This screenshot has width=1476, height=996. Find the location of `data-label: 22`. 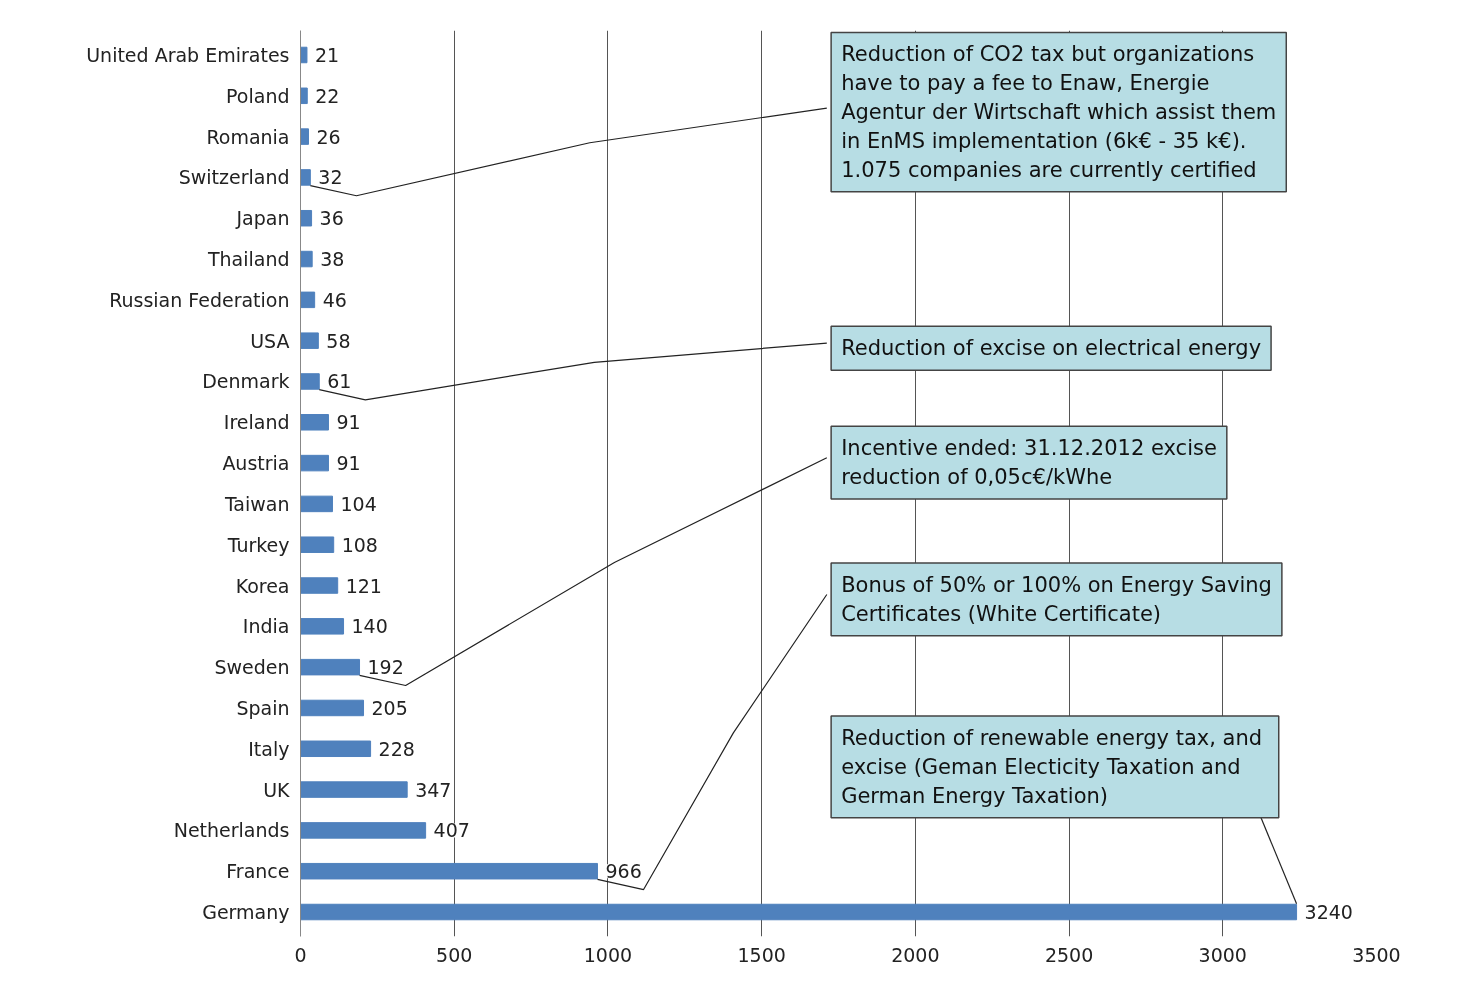

data-label: 22 is located at coordinates (327, 95).